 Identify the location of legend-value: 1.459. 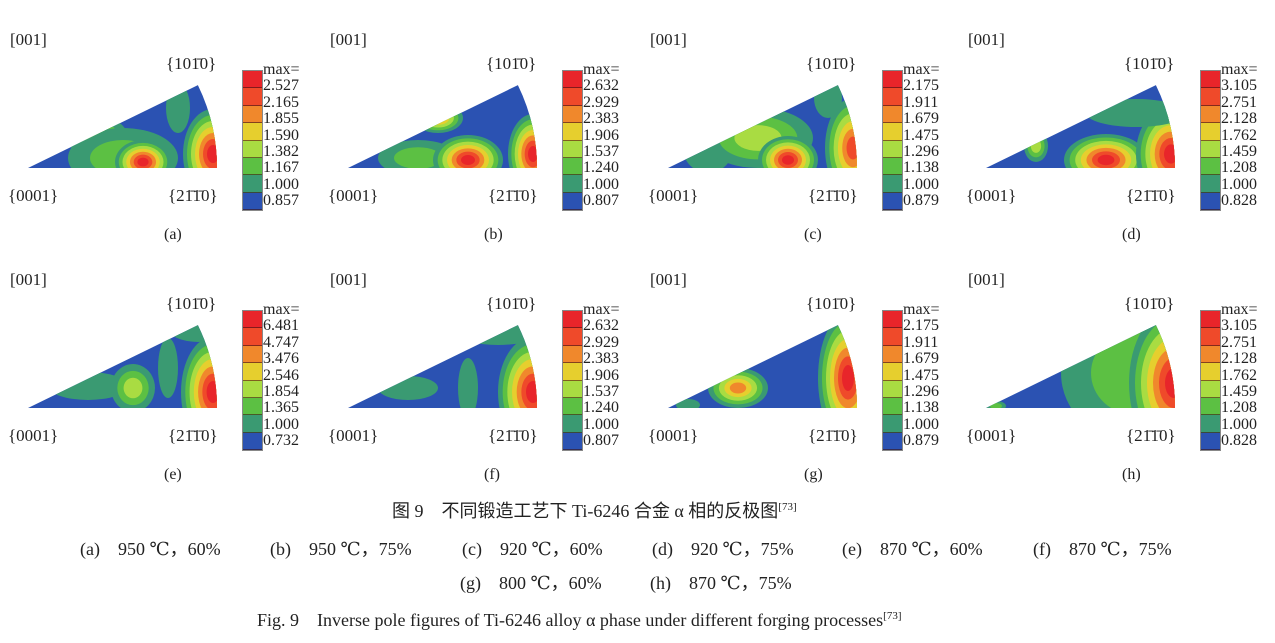
(1239, 392).